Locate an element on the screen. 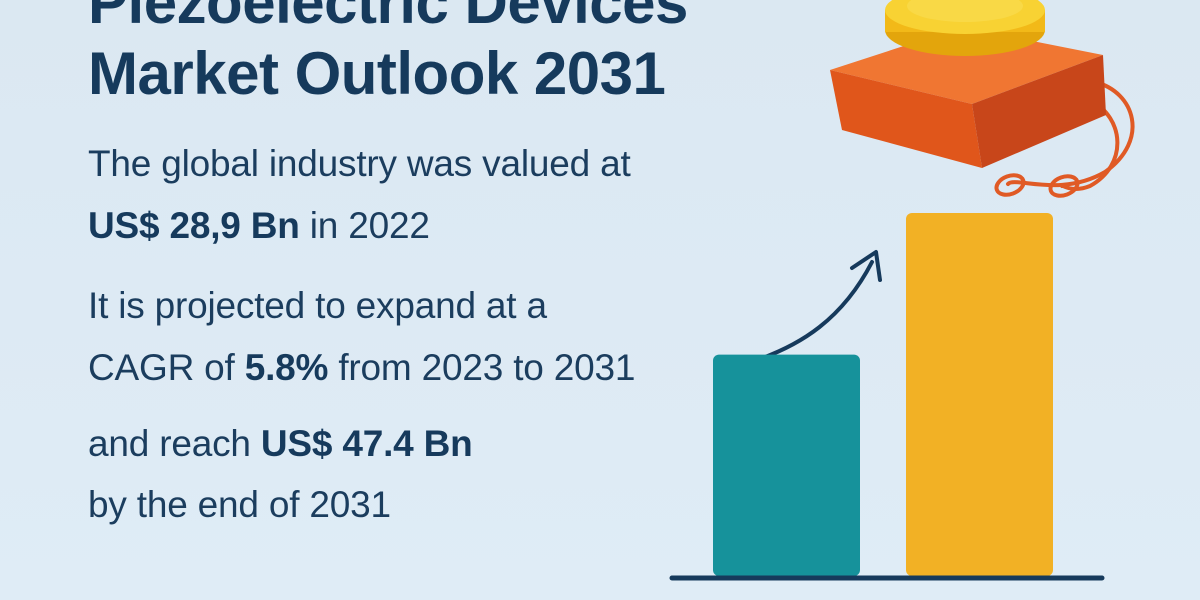 This screenshot has height=600, width=1200. valuation-text: The global industry was valued at is located at coordinates (359, 163).